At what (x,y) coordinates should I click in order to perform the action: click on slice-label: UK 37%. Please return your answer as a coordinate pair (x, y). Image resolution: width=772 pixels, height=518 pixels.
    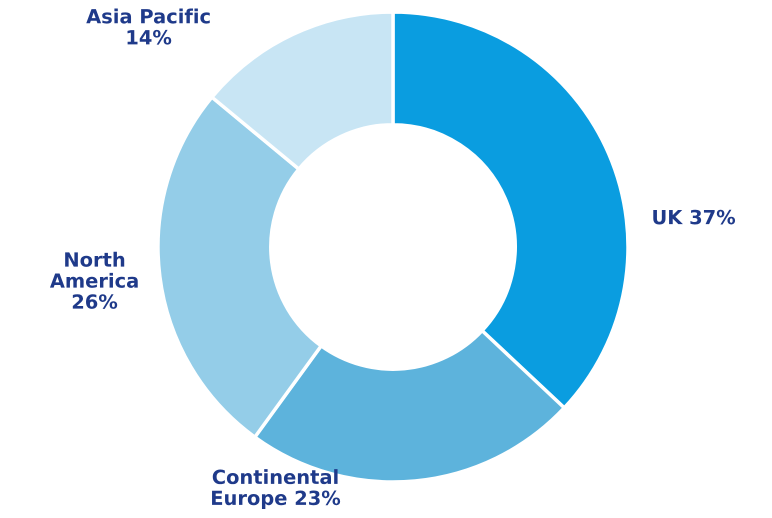
    Looking at the image, I should click on (694, 217).